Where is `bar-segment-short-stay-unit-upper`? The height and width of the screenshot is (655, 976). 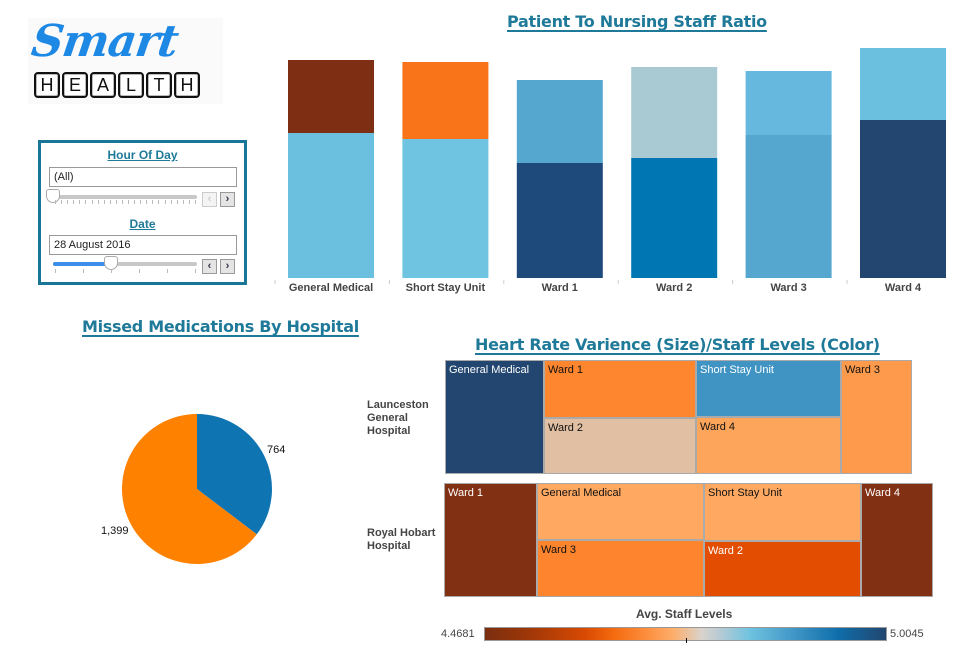 bar-segment-short-stay-unit-upper is located at coordinates (445, 100).